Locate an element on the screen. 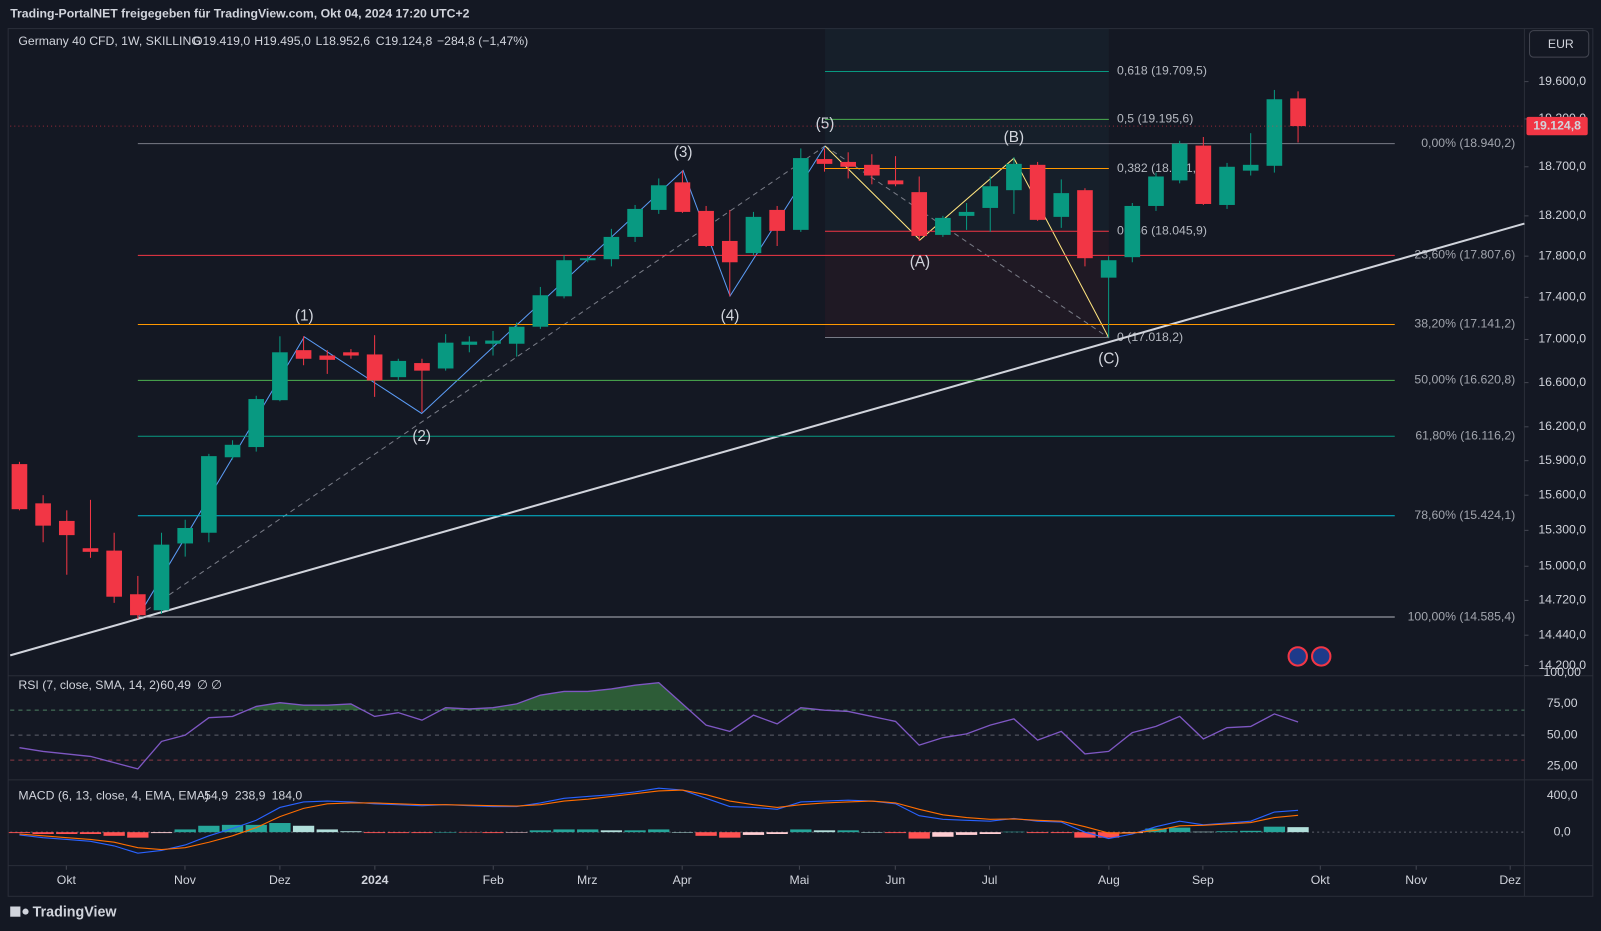 The width and height of the screenshot is (1601, 931). currency-button is located at coordinates (1559, 44).